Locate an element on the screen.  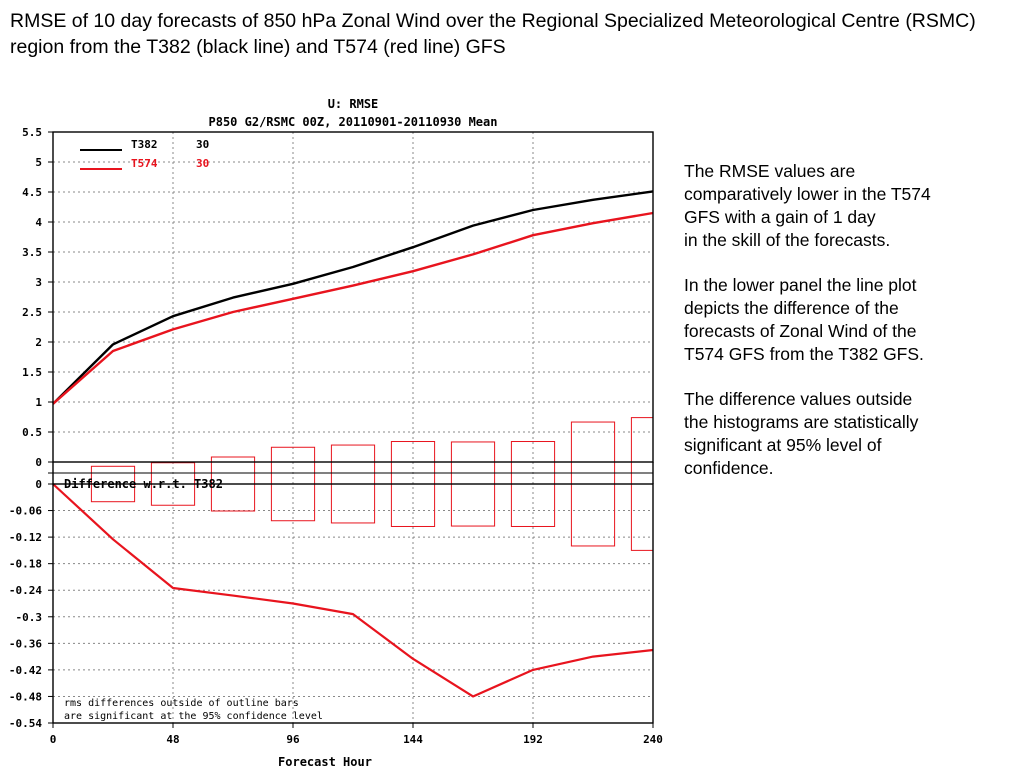
legend-count-t382: 30 is located at coordinates (202, 144).